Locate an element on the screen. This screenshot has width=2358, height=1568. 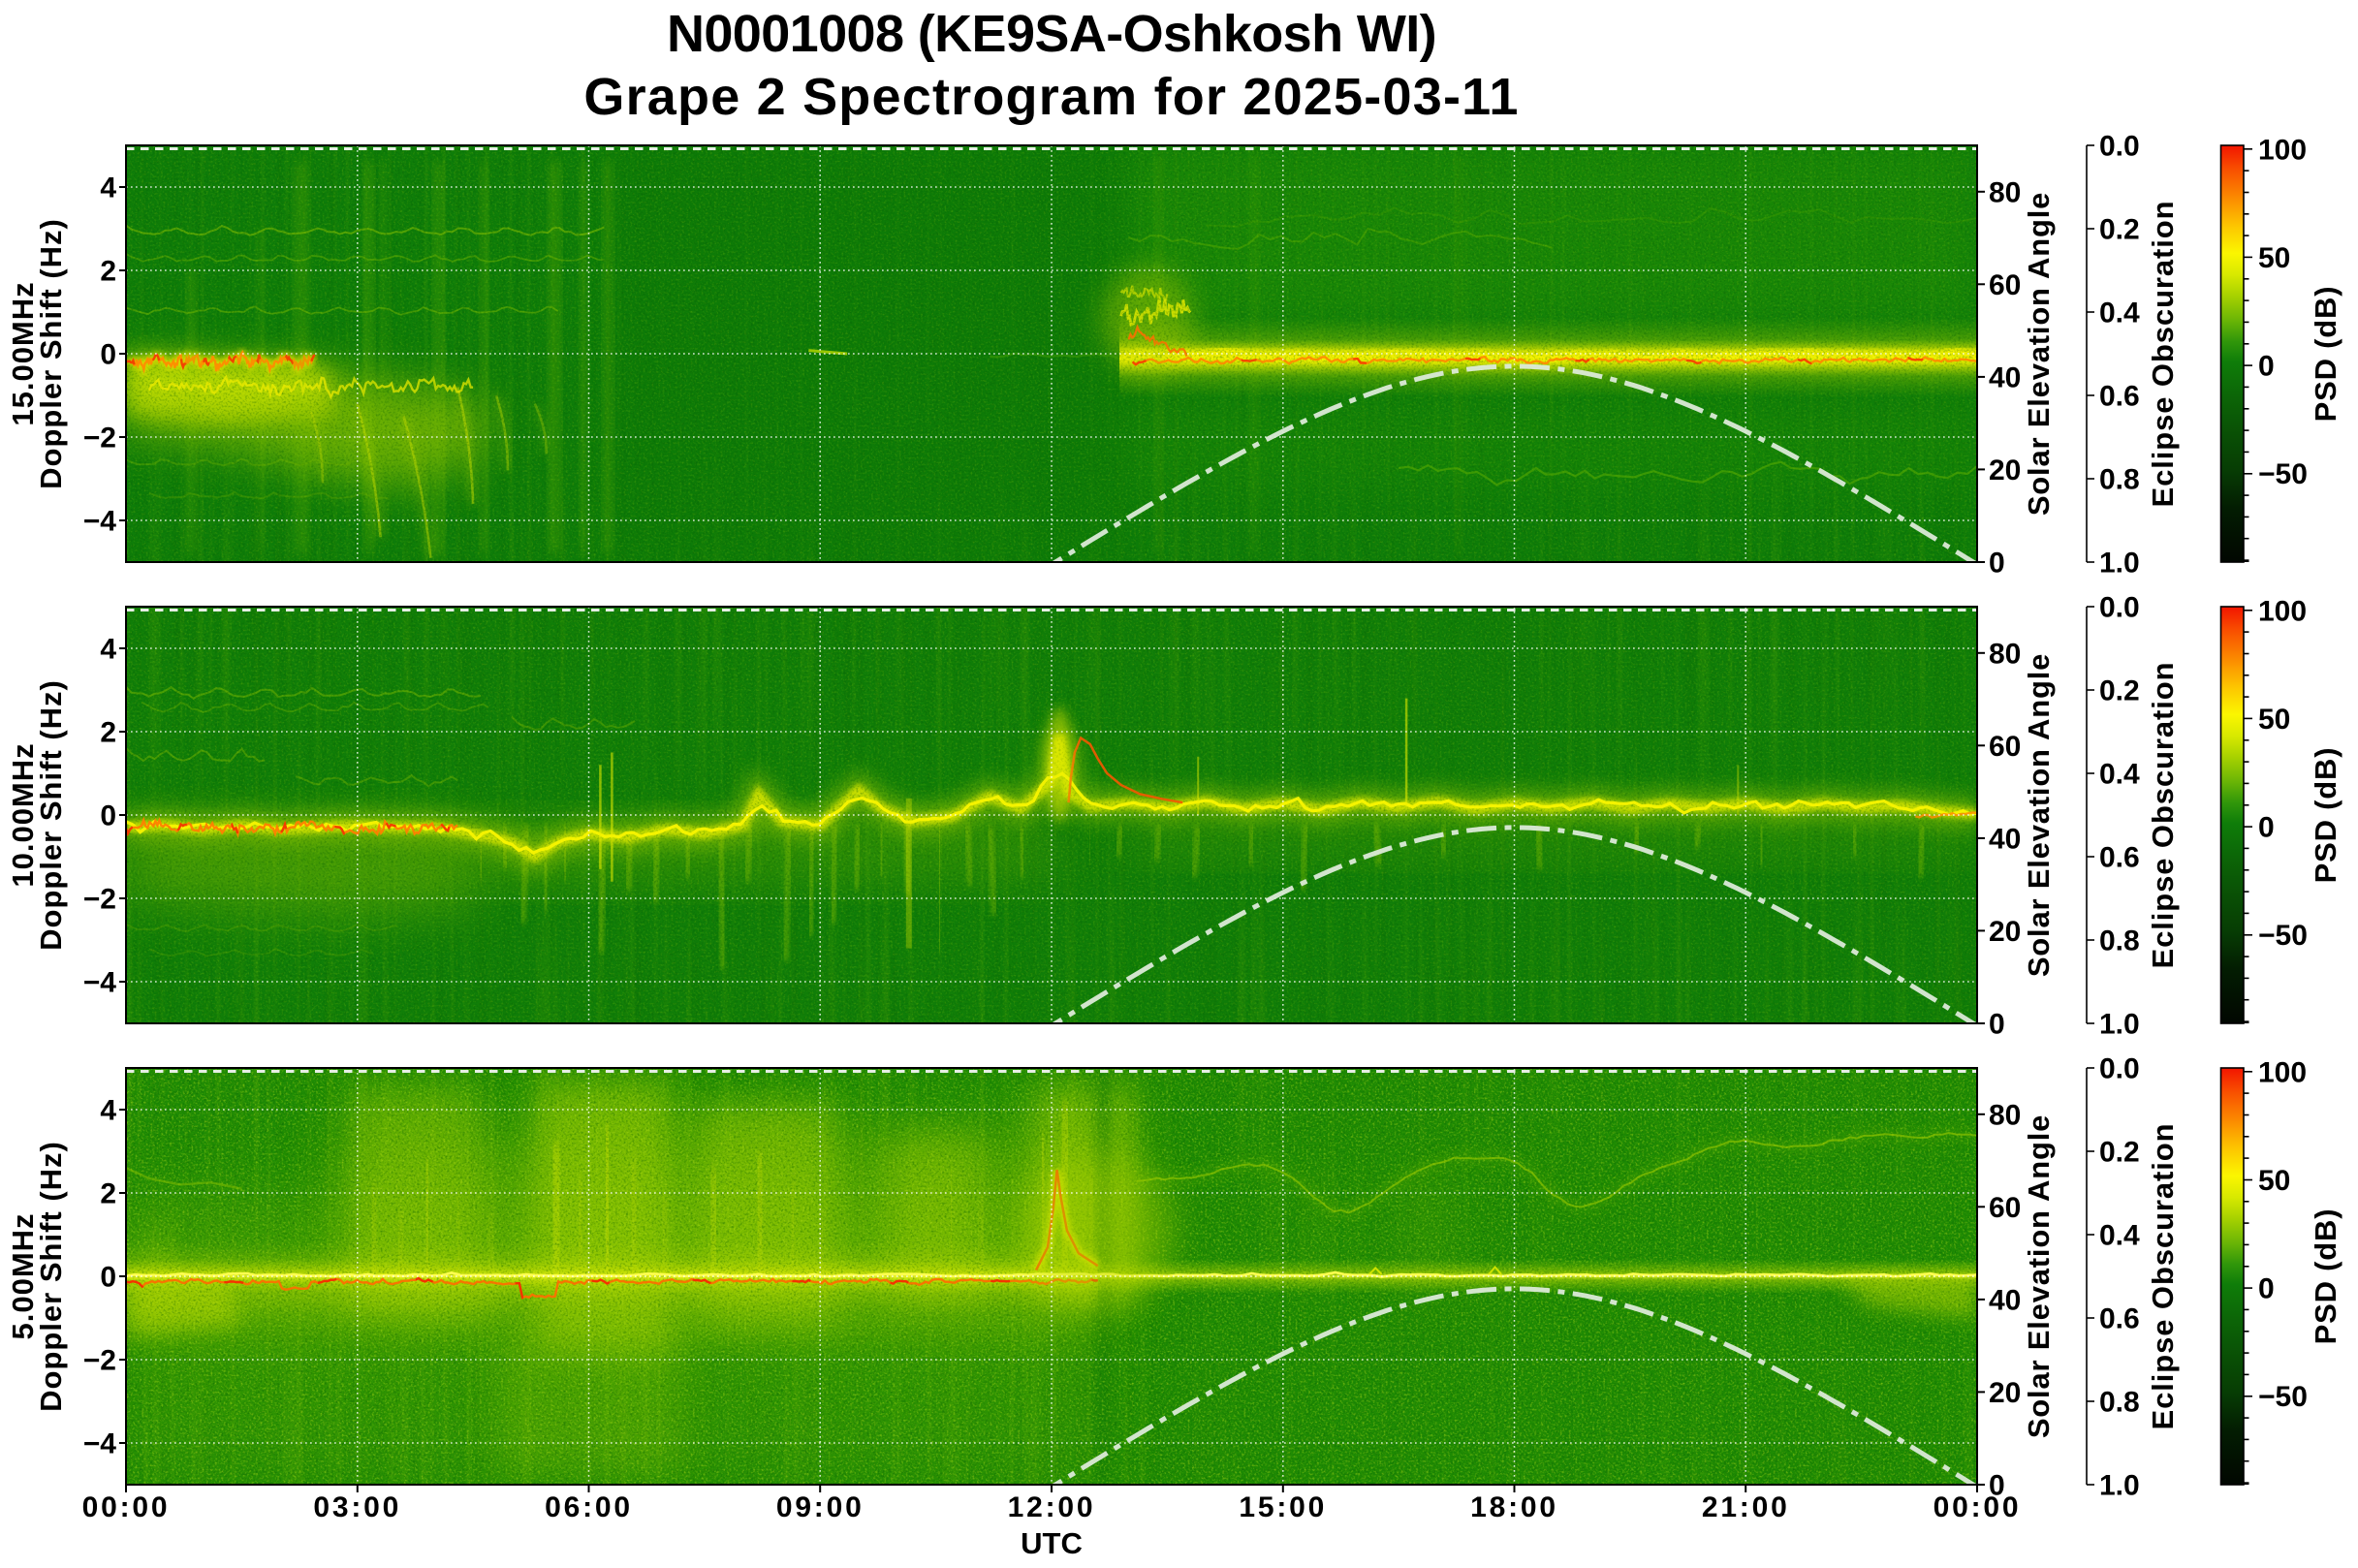
svg-text: 12:00 is located at coordinates (1052, 1507).